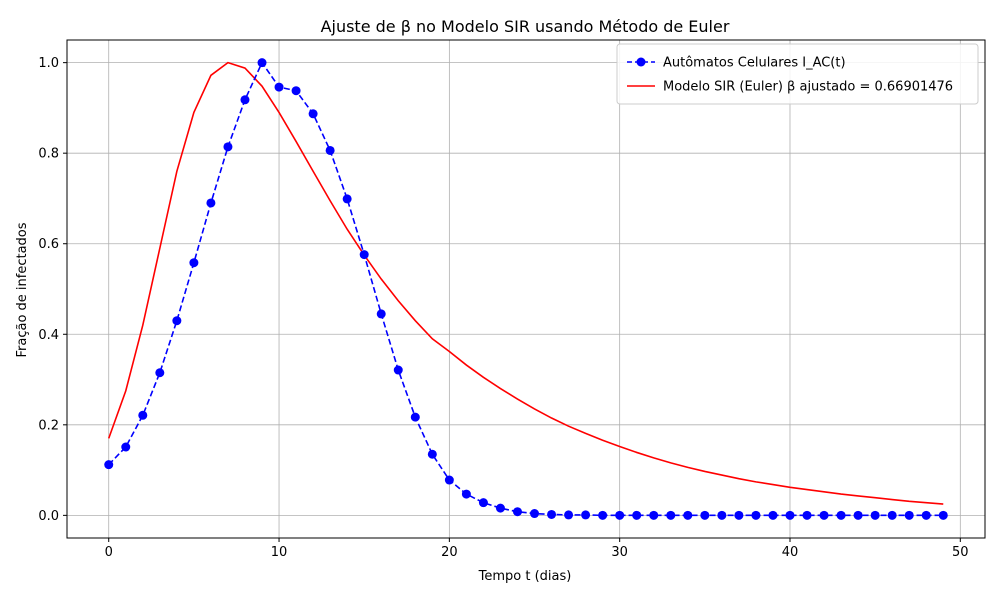 Image resolution: width=1000 pixels, height=604 pixels. What do you see at coordinates (48, 425) in the screenshot?
I see `y-tick-label: 0.2` at bounding box center [48, 425].